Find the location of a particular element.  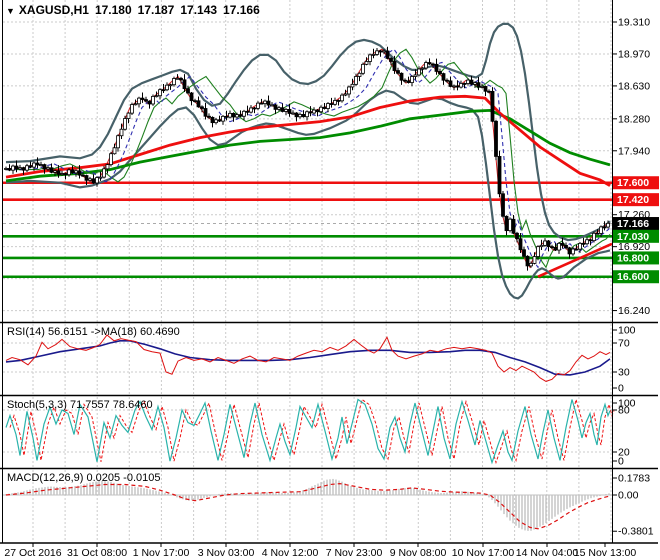

quote-high: 17.187 is located at coordinates (156, 10).